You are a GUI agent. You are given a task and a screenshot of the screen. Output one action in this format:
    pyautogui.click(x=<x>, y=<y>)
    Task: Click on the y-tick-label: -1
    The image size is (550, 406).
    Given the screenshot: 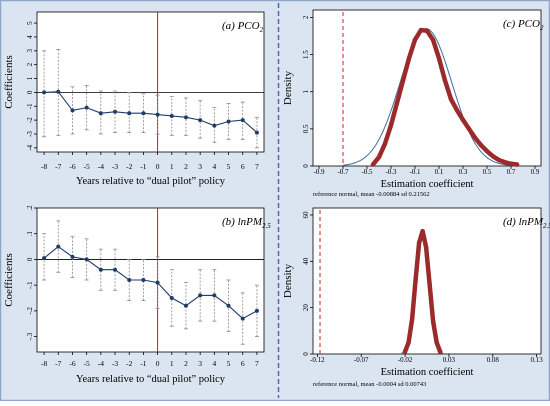 What is the action you would take?
    pyautogui.click(x=30, y=106)
    